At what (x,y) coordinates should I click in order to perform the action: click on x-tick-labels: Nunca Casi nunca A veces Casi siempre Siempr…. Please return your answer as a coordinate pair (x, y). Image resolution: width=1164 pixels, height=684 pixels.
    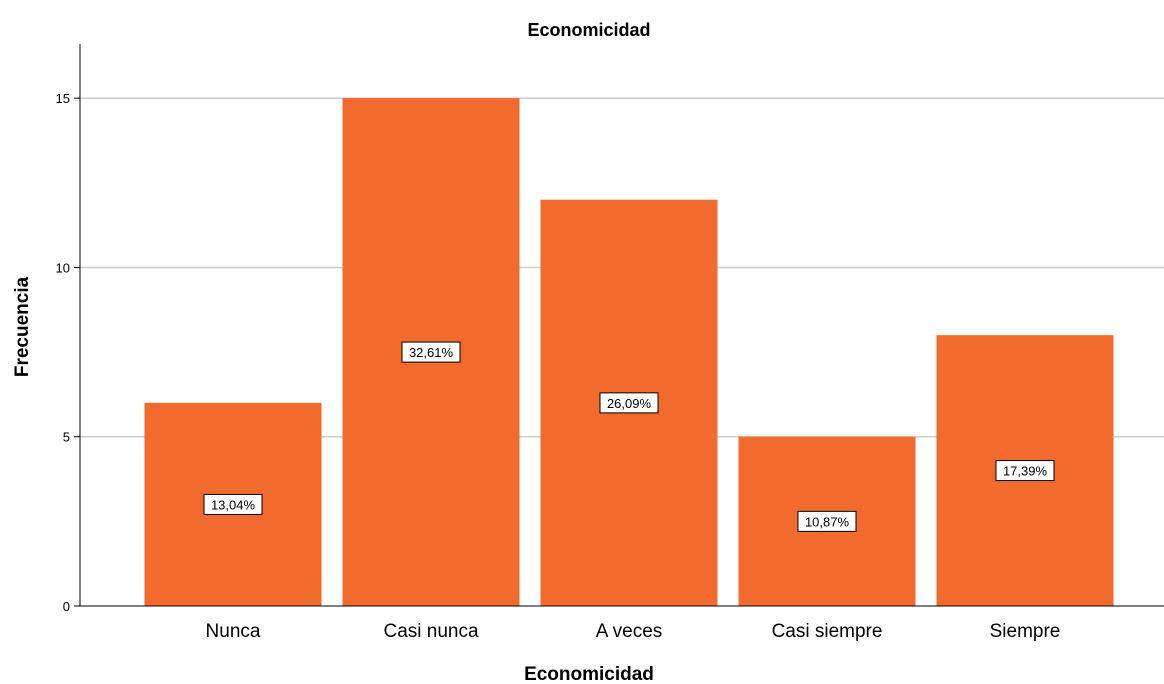
    Looking at the image, I should click on (633, 631).